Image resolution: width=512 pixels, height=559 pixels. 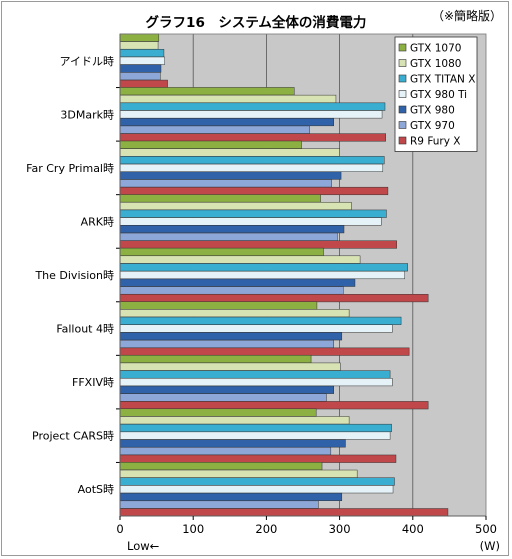 What do you see at coordinates (96, 489) in the screenshot?
I see `category-label: AotS時` at bounding box center [96, 489].